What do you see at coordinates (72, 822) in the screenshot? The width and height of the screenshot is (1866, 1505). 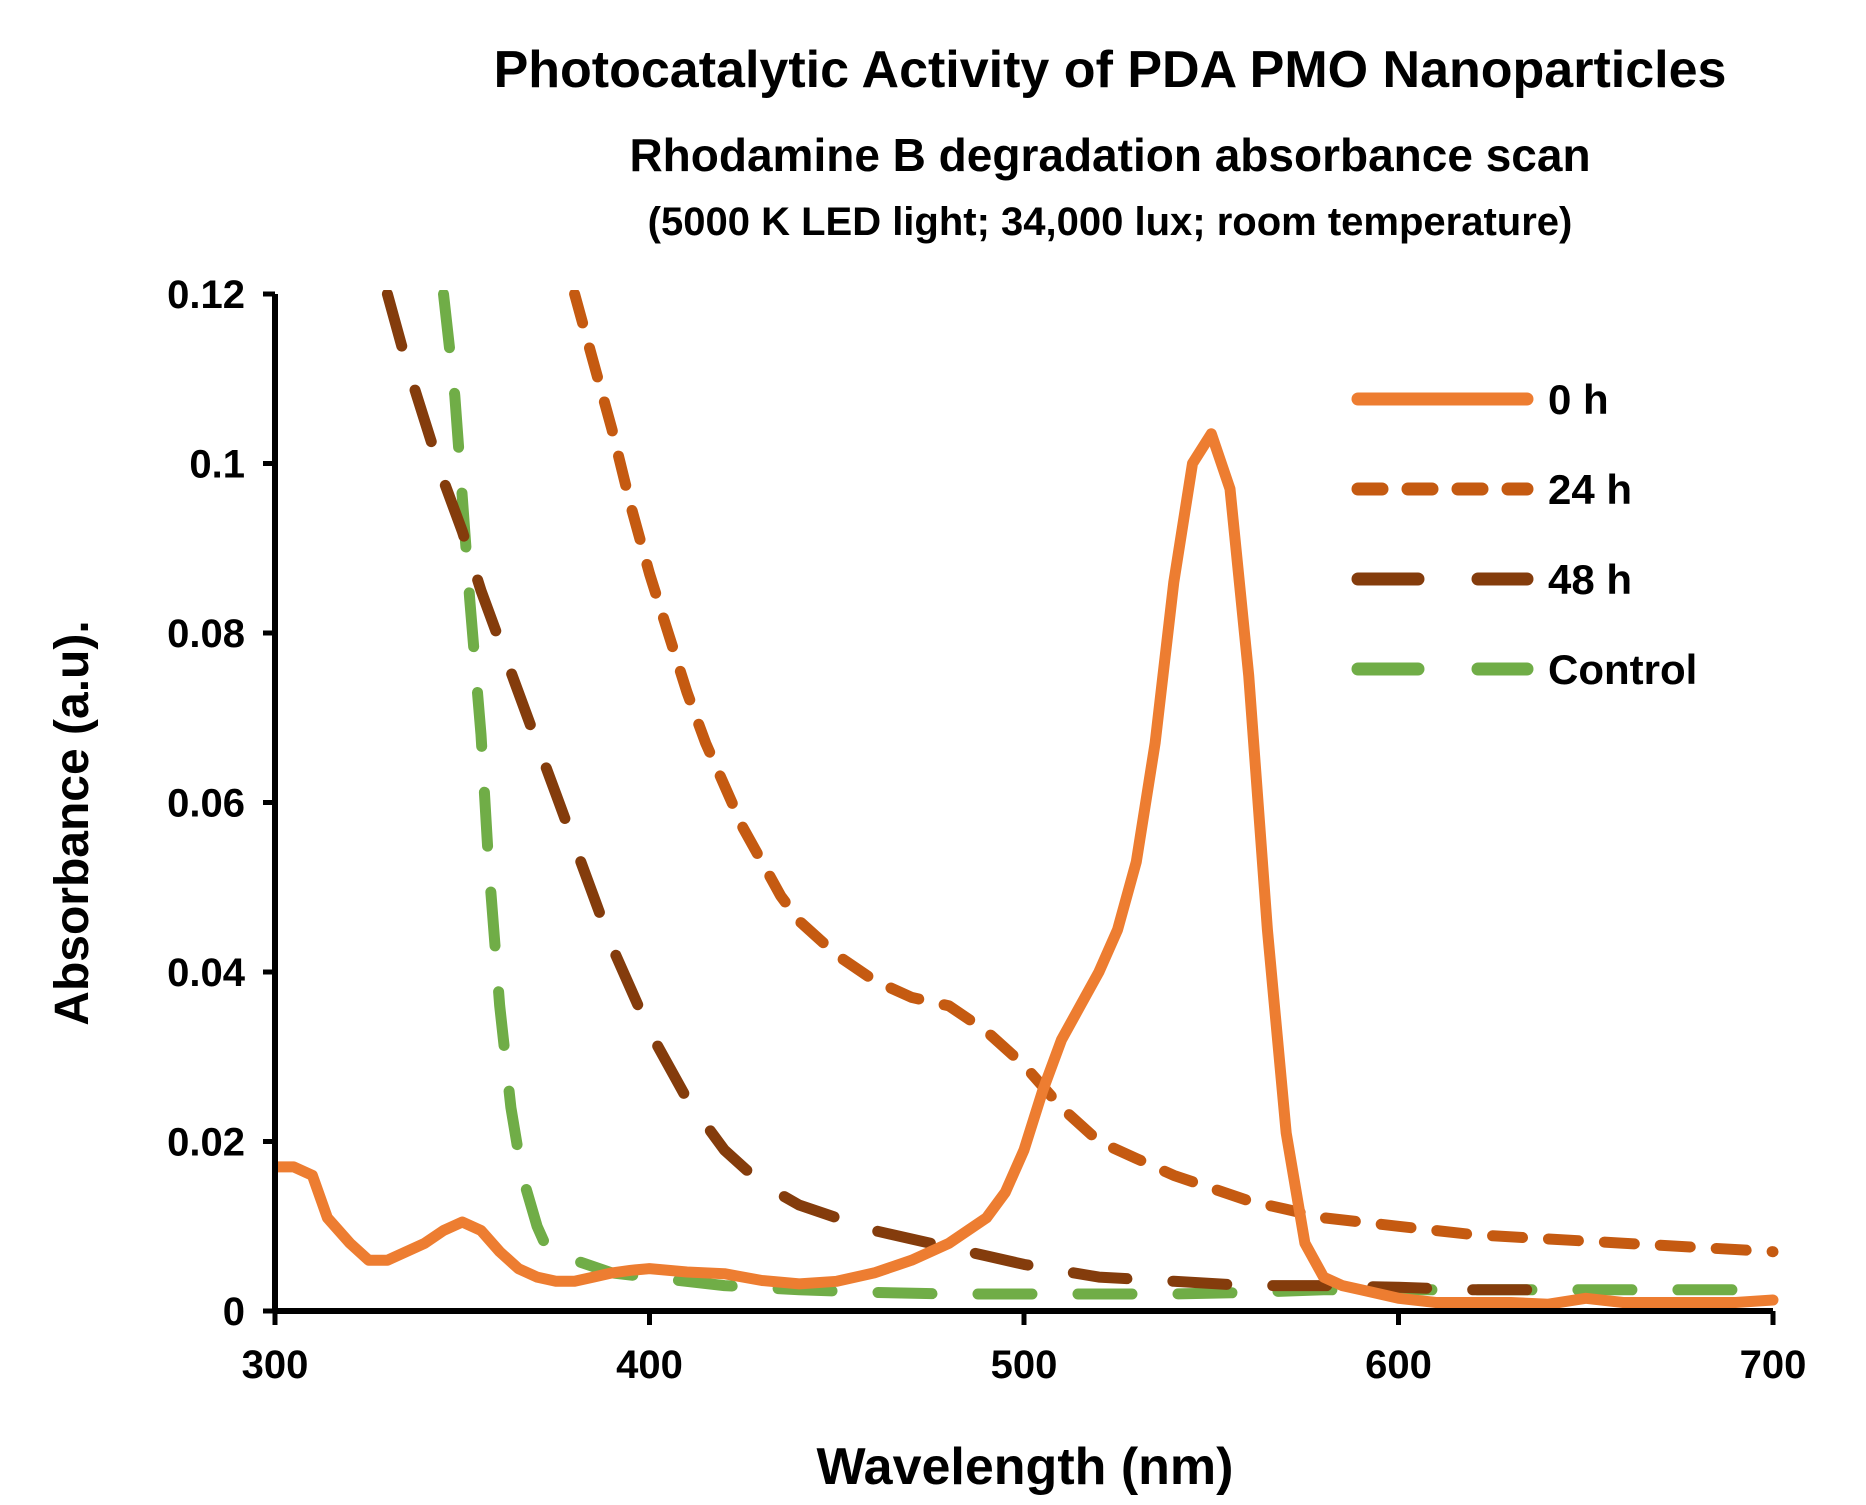 I see `y-axis-label: Absorbance (a.u).` at bounding box center [72, 822].